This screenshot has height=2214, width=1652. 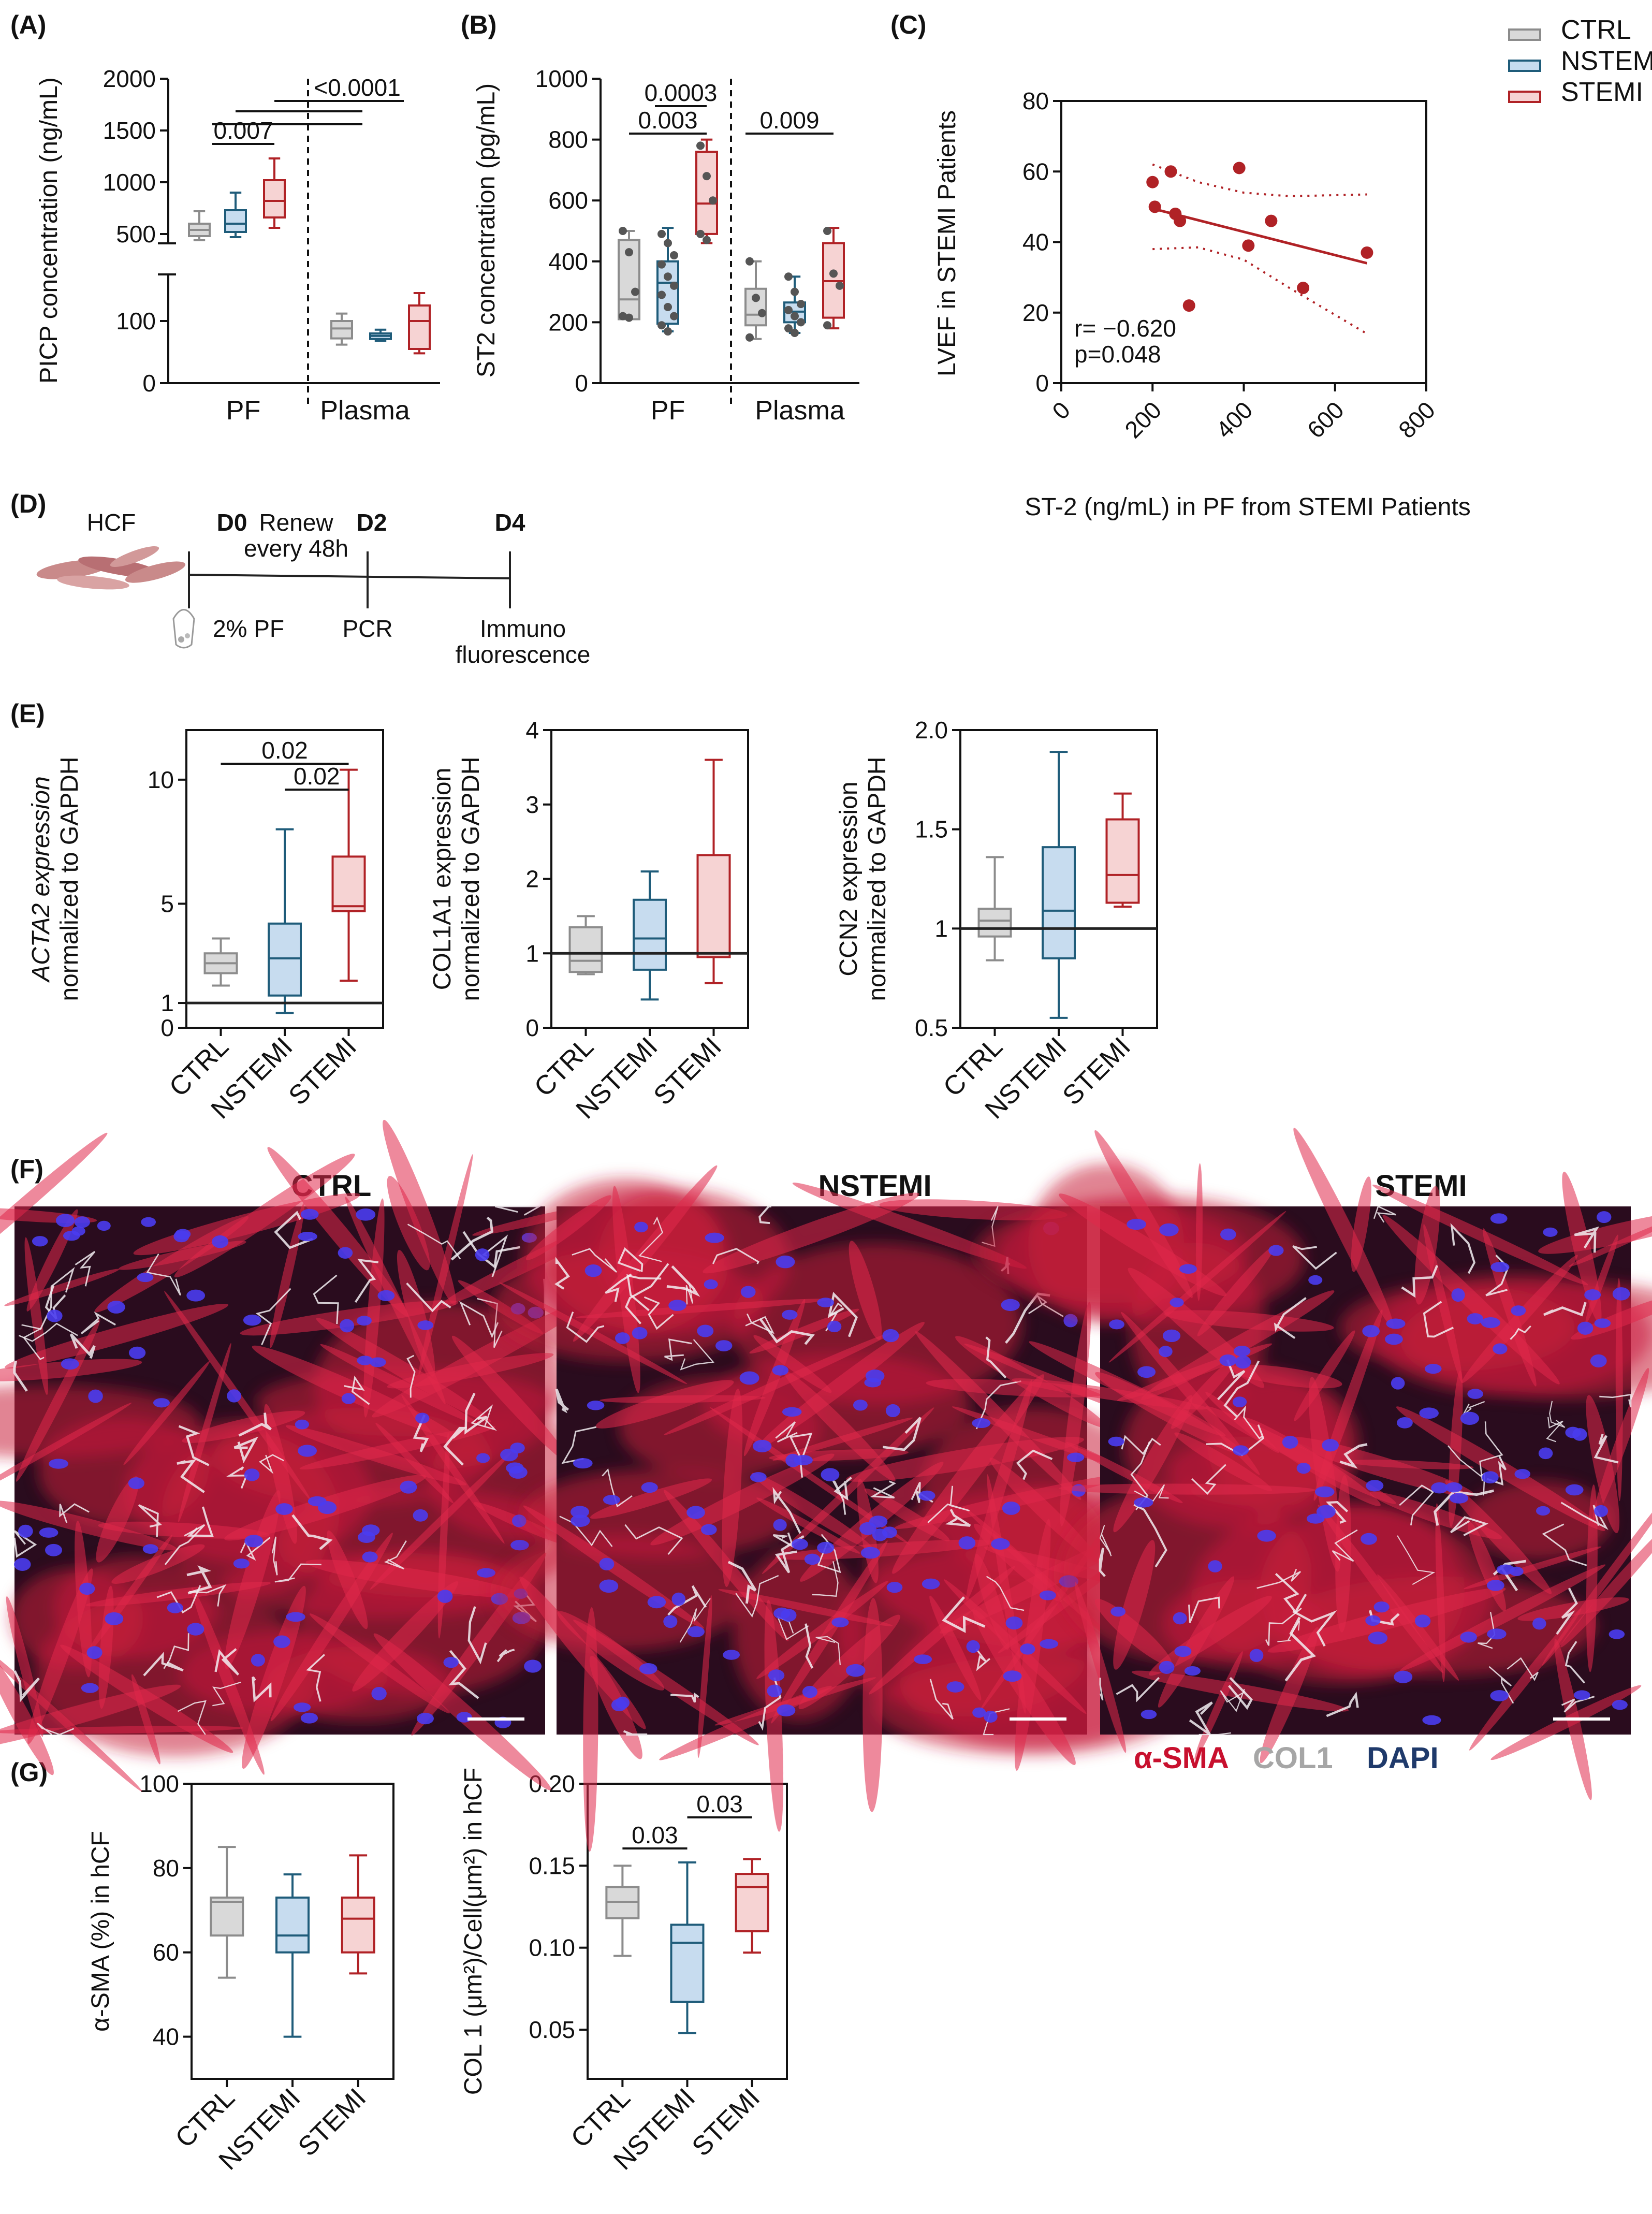 I want to click on legend-swatch-stemi, so click(x=1524, y=97).